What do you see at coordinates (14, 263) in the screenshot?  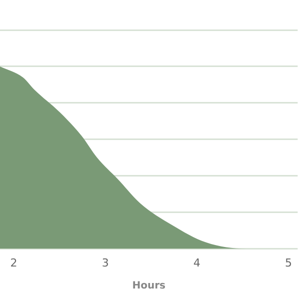 I see `x-tick-label: 2` at bounding box center [14, 263].